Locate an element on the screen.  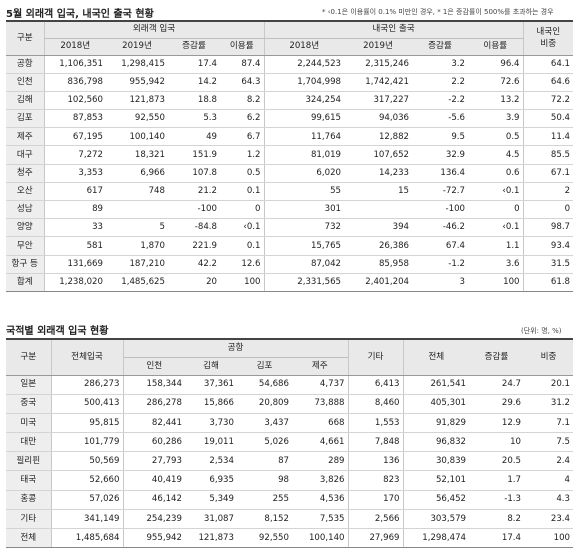
table-cell: 1.1 is located at coordinates (496, 246).